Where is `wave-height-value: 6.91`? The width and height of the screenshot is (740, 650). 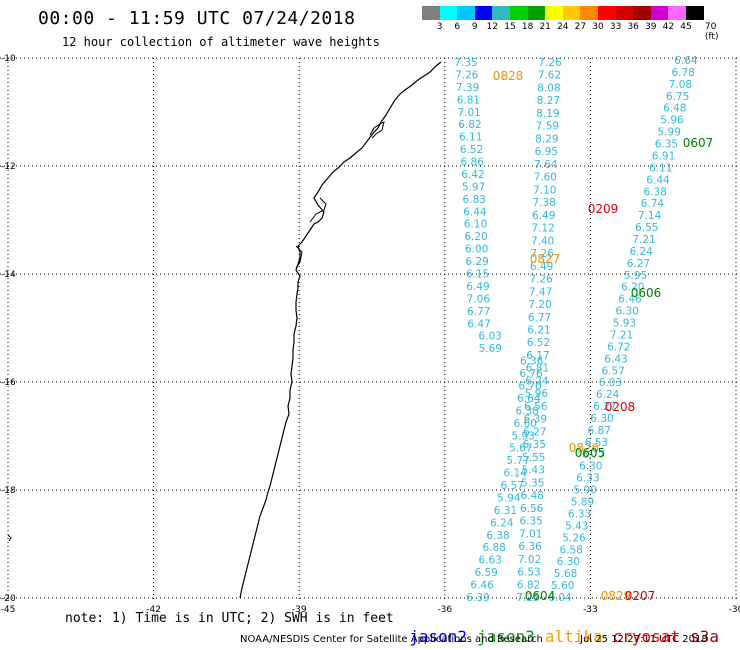 wave-height-value: 6.91 is located at coordinates (663, 156).